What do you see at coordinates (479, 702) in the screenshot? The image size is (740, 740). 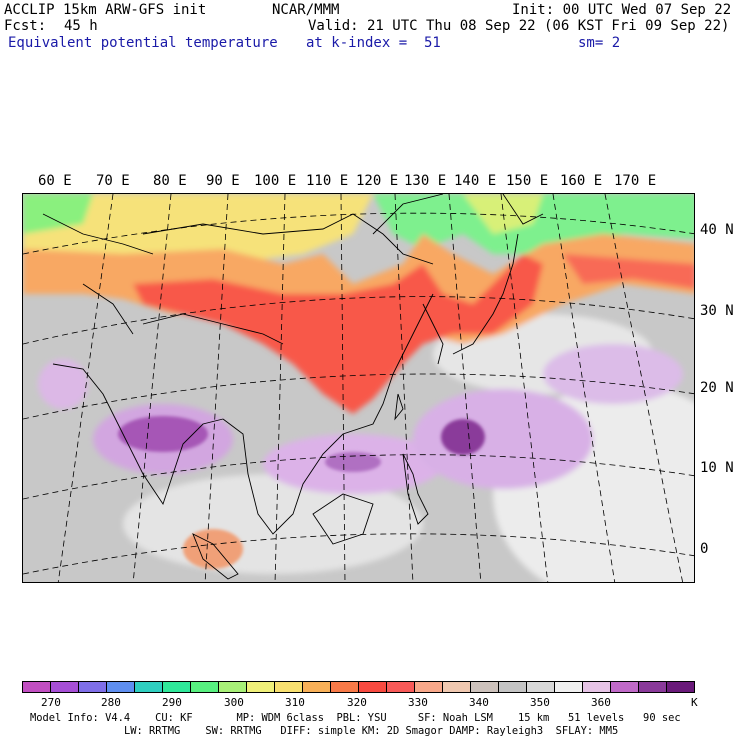 I see `colorbar-tick-340: 340` at bounding box center [479, 702].